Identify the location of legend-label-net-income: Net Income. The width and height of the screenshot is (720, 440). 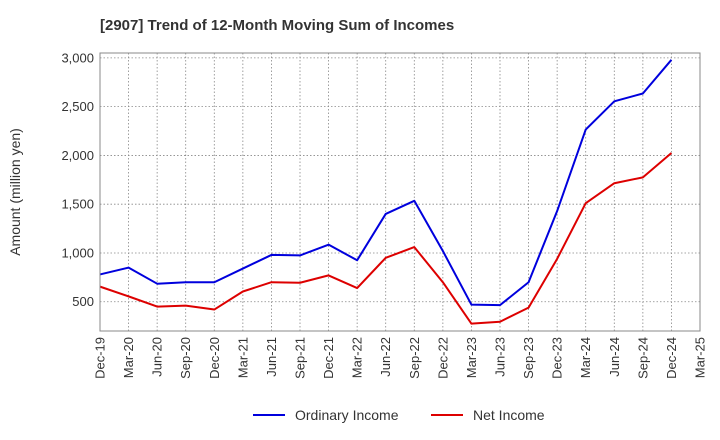
(509, 415).